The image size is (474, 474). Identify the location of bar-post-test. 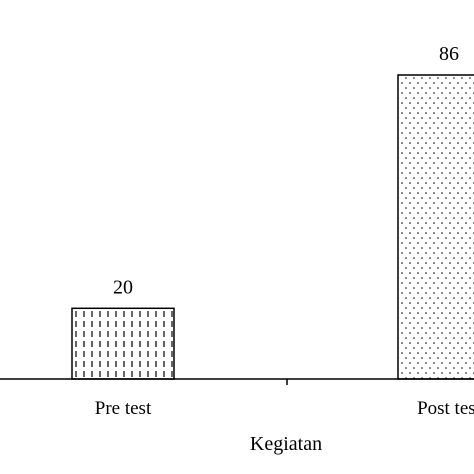
(435, 227).